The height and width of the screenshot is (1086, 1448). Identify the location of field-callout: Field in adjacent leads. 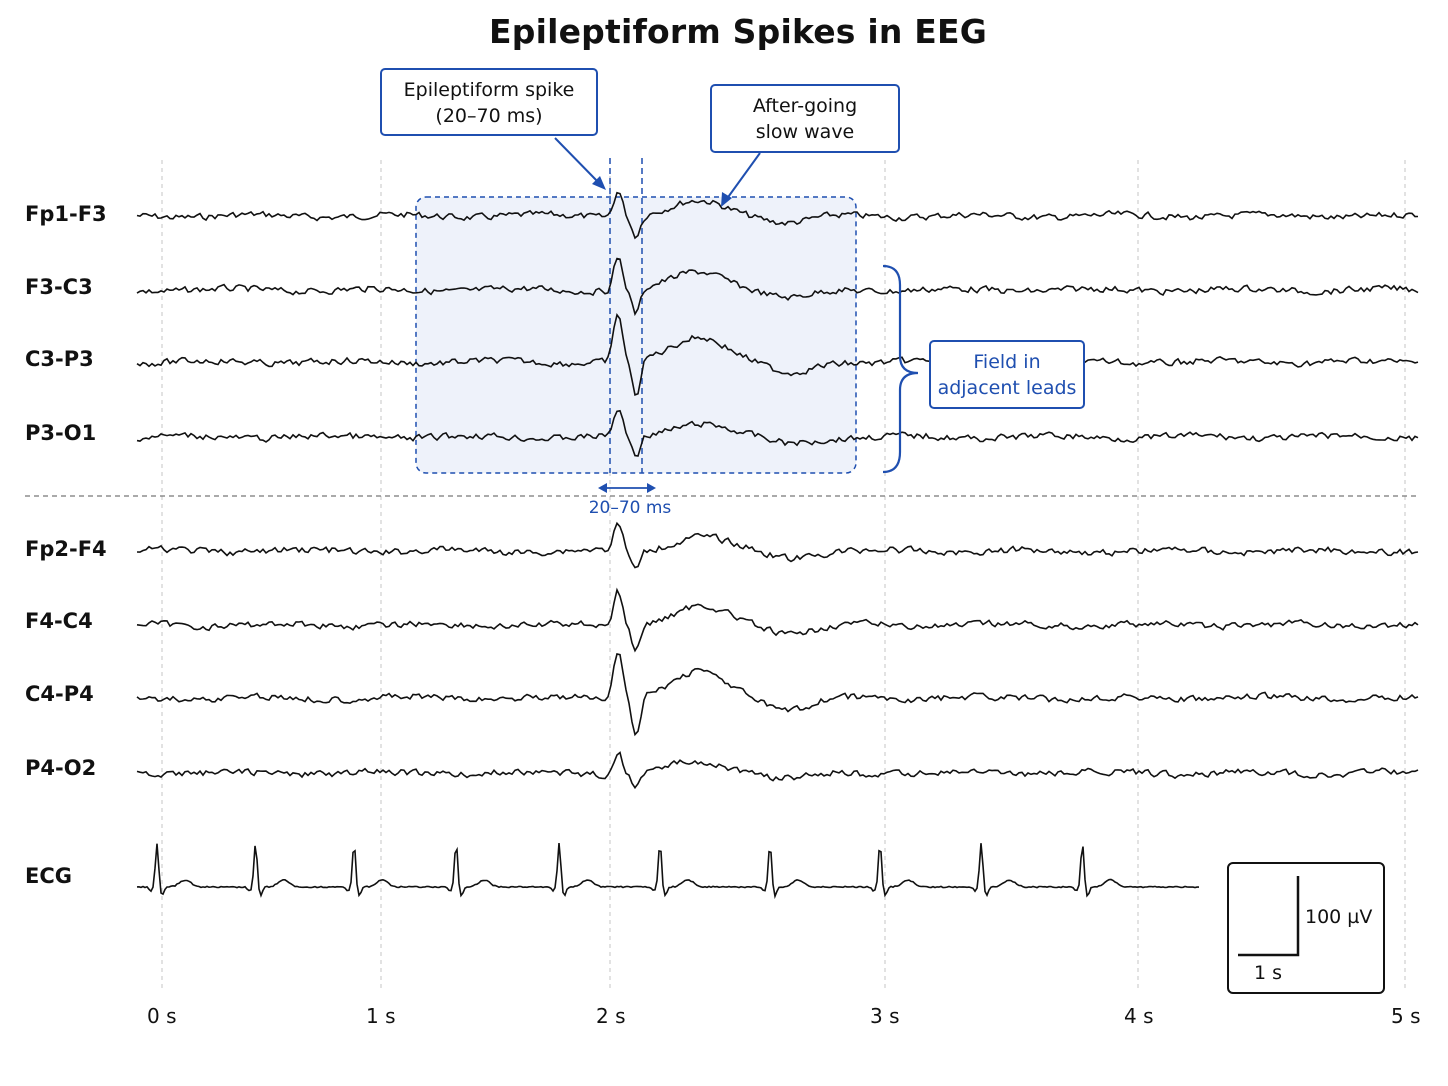
(1007, 374).